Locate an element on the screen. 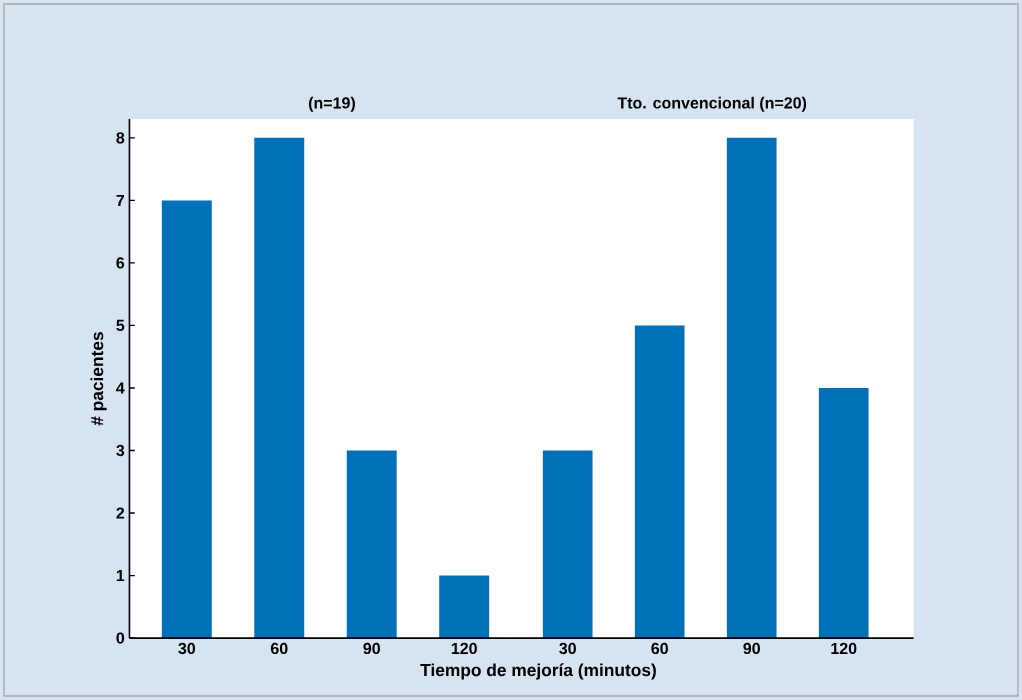 The width and height of the screenshot is (1022, 700). y-tick-label: 4 is located at coordinates (120, 388).